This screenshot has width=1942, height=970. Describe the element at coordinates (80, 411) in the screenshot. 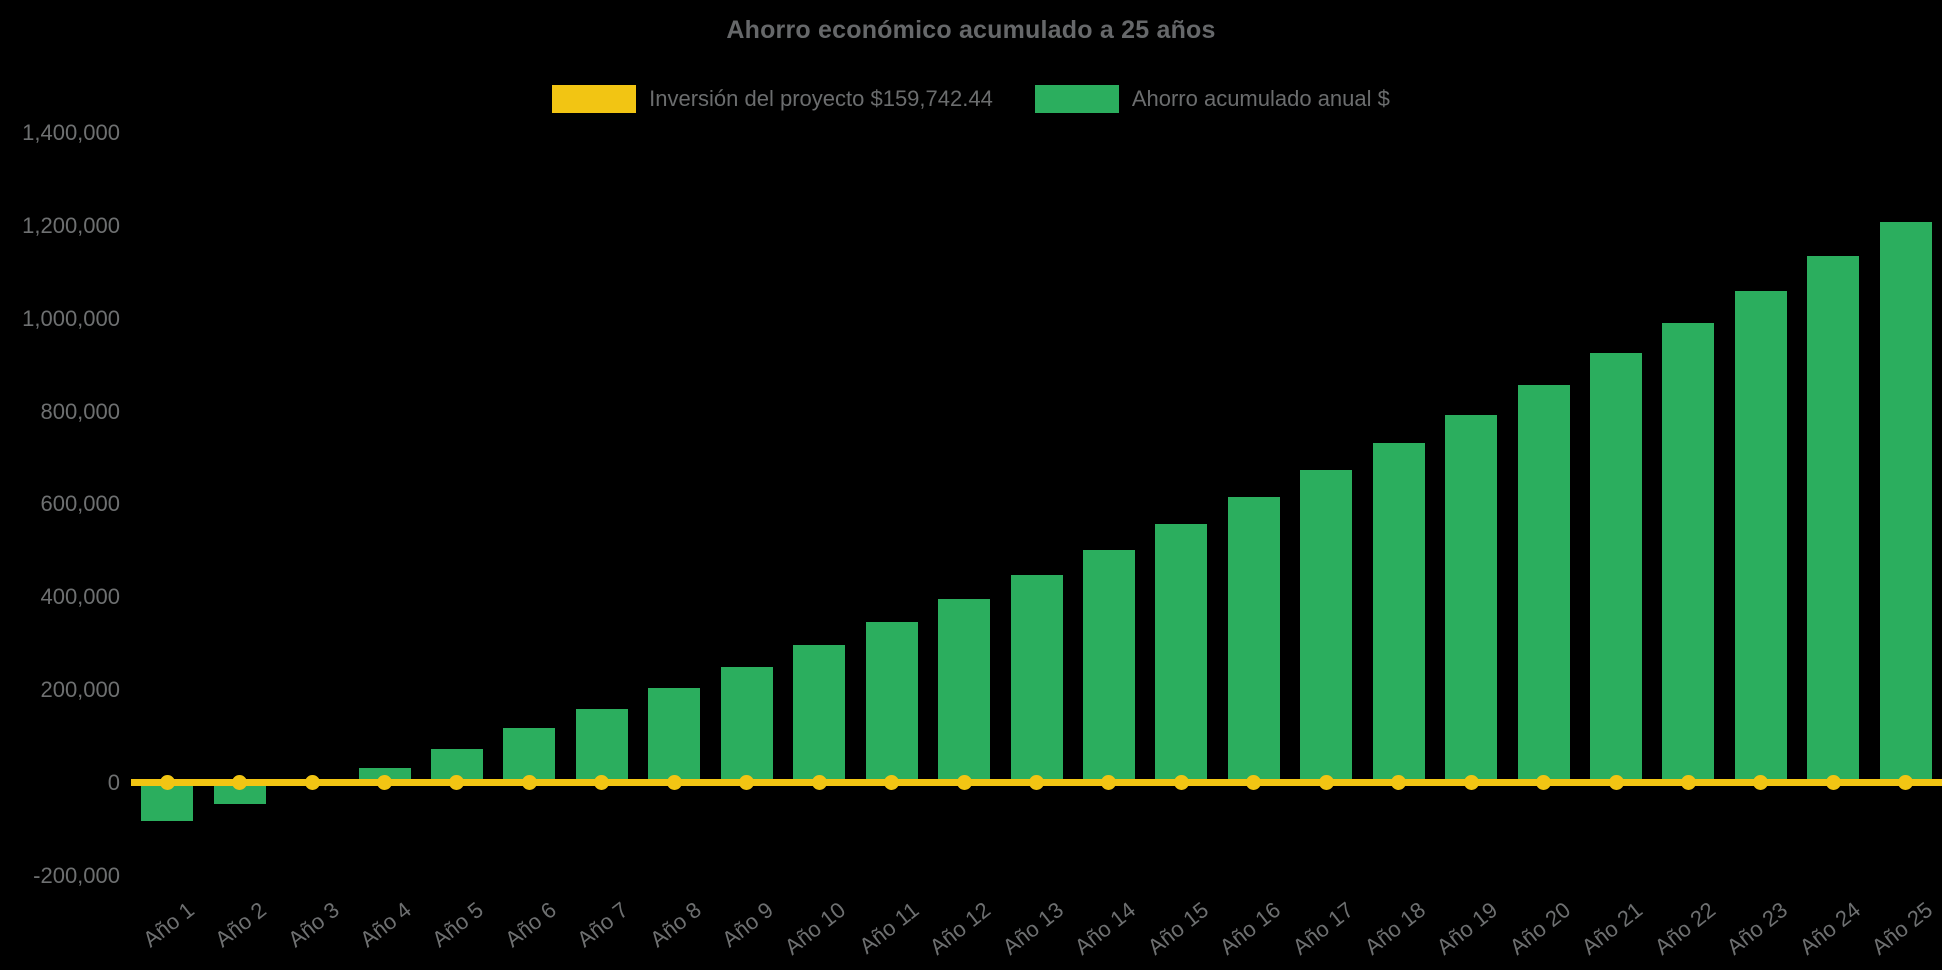

I see `y-tick-label: 800,000` at that location.